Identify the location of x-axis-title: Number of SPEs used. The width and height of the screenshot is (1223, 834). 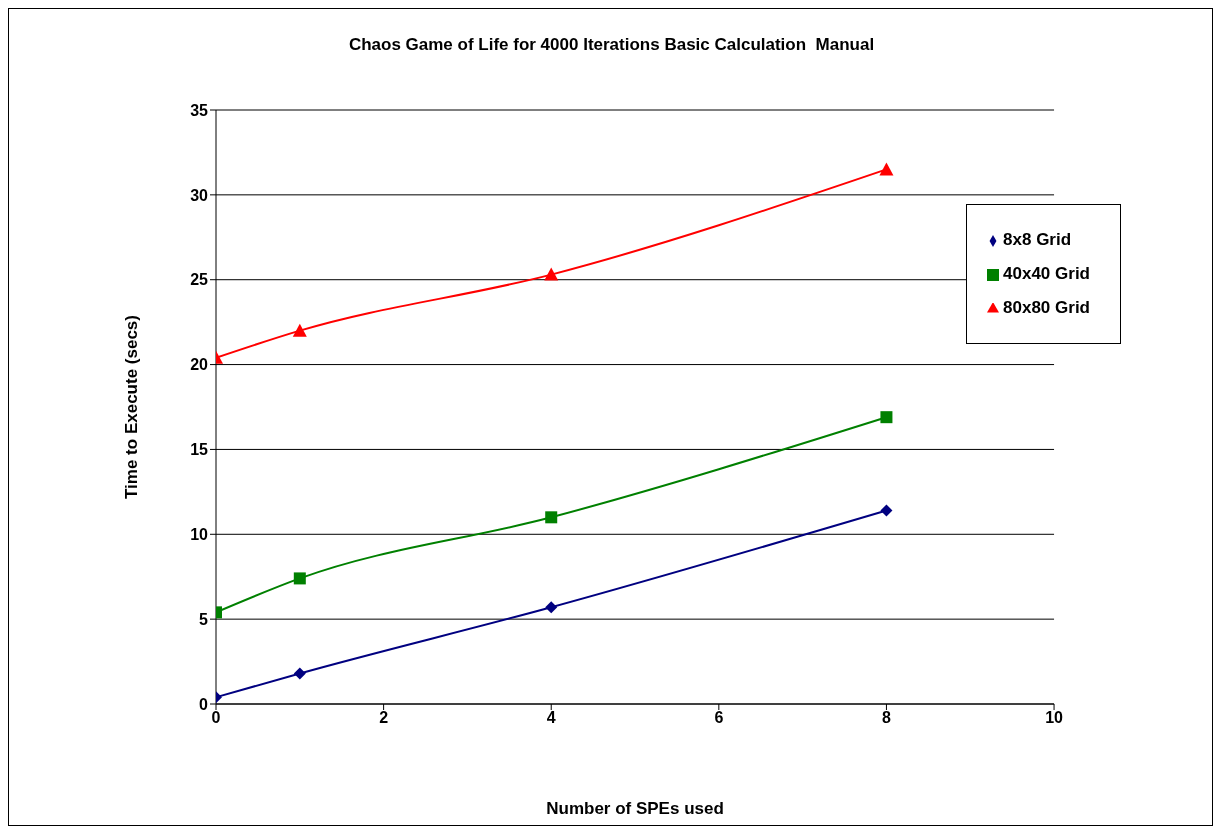
(635, 808).